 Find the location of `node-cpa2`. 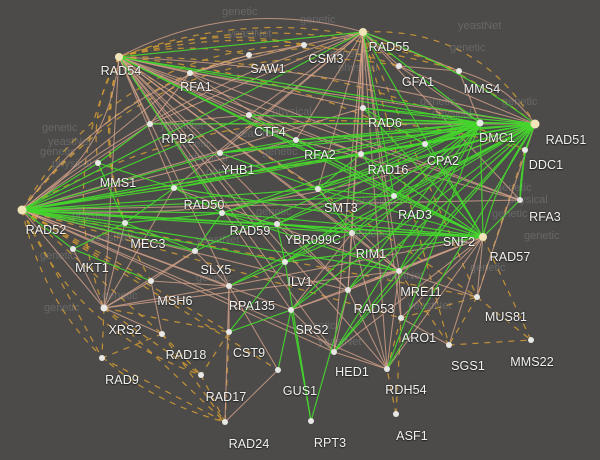

node-cpa2 is located at coordinates (425, 144).